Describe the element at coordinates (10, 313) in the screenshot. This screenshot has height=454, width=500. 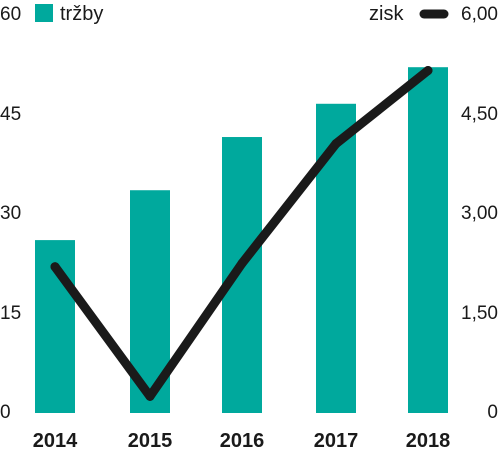
I see `y-left-tick-label: 15` at that location.